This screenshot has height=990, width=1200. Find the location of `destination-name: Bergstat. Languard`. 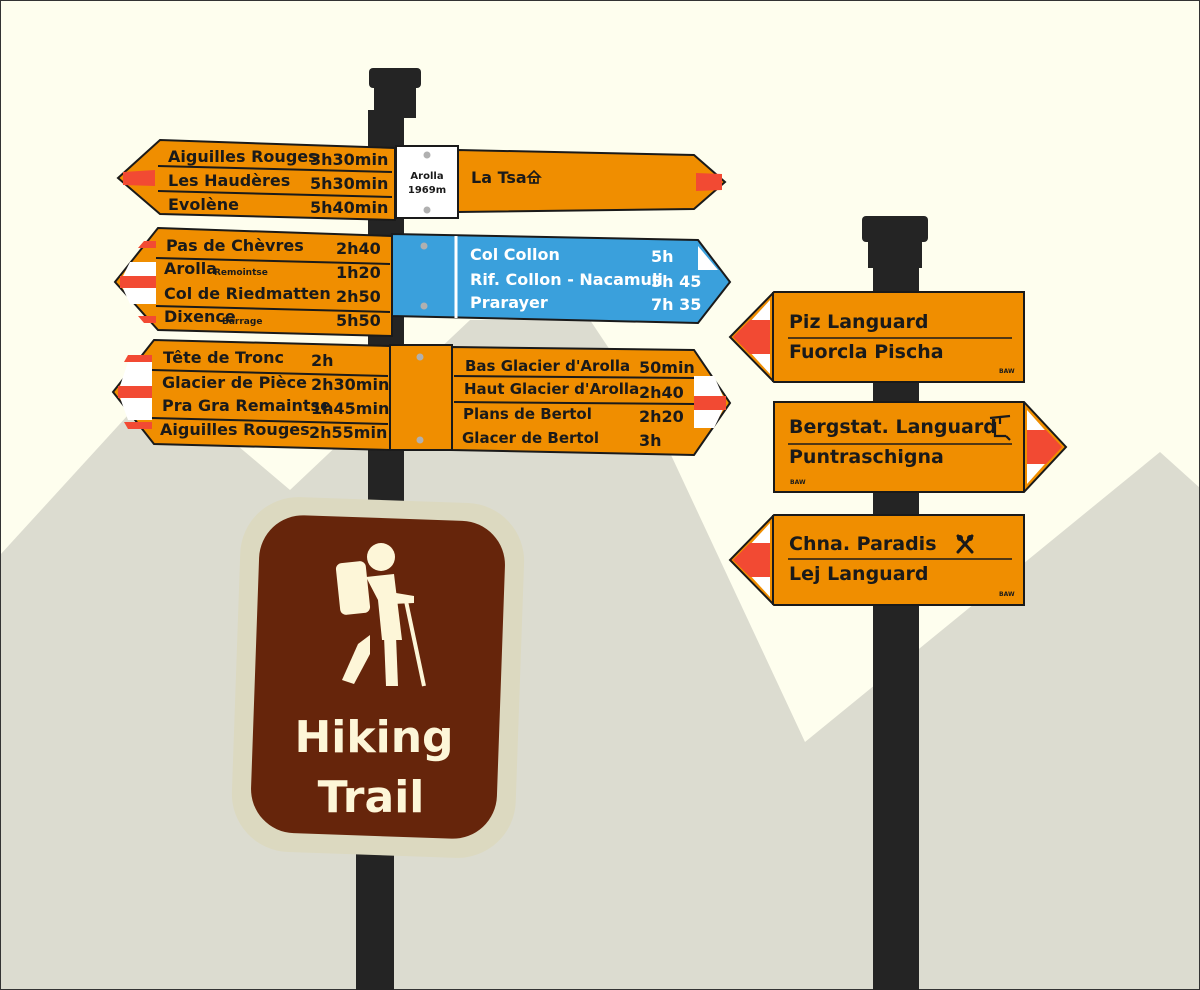

destination-name: Bergstat. Languard is located at coordinates (893, 427).